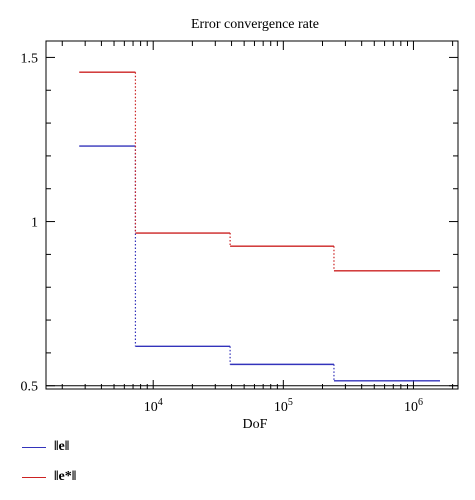 This screenshot has height=500, width=475. I want to click on legend-item-e-star-norm: ‖e*‖, so click(49, 477).